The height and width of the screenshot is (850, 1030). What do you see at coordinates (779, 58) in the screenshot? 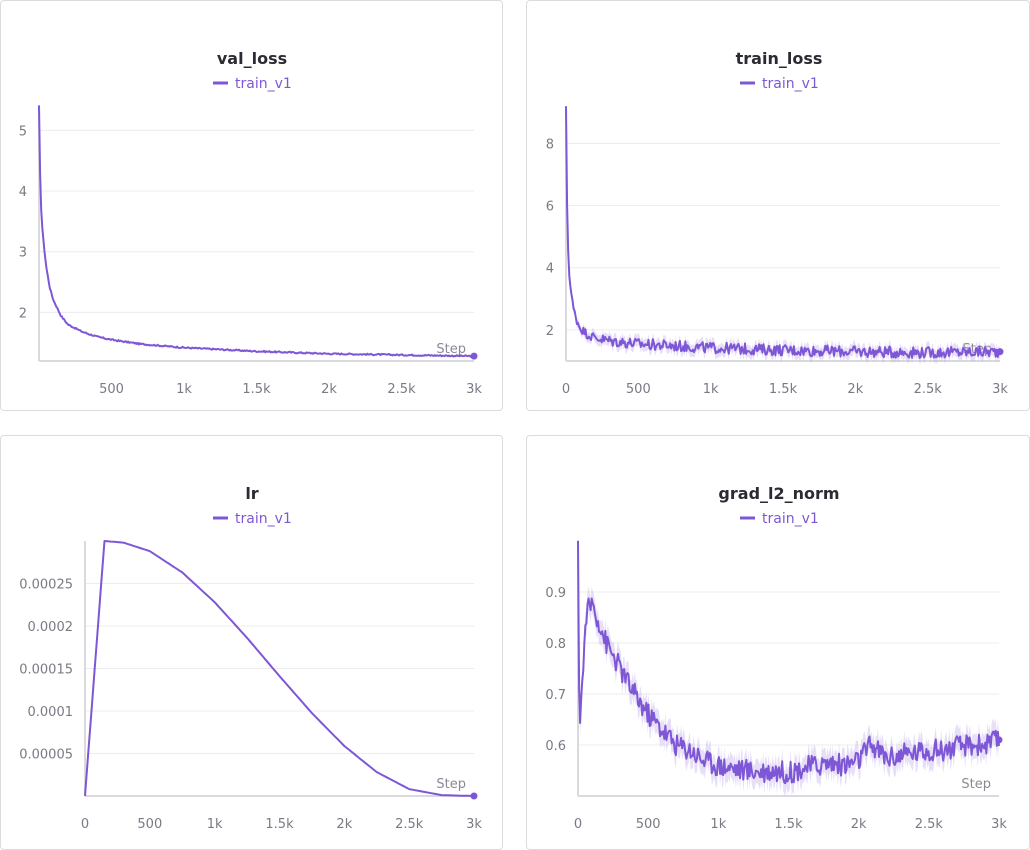
I see `chart-title: train_loss` at bounding box center [779, 58].